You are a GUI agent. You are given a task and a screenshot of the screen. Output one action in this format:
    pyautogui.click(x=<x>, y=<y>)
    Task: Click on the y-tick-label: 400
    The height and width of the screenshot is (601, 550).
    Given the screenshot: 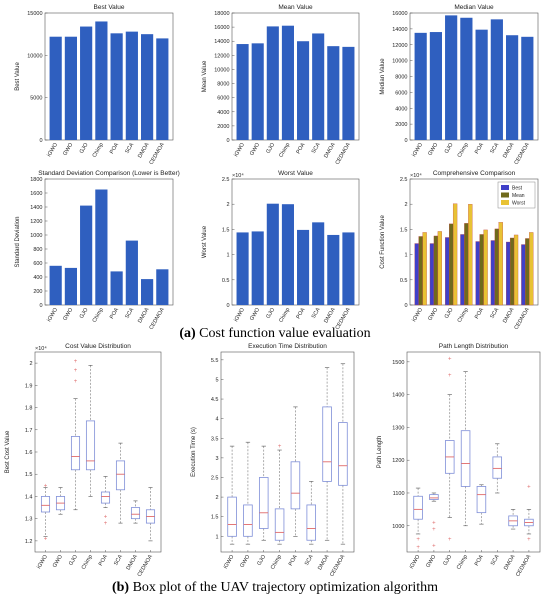 What is the action you would take?
    pyautogui.click(x=37, y=278)
    